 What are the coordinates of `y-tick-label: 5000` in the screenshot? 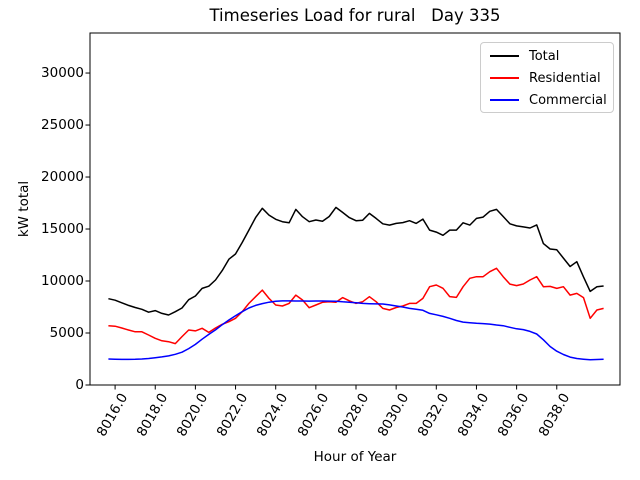 It's located at (66, 333).